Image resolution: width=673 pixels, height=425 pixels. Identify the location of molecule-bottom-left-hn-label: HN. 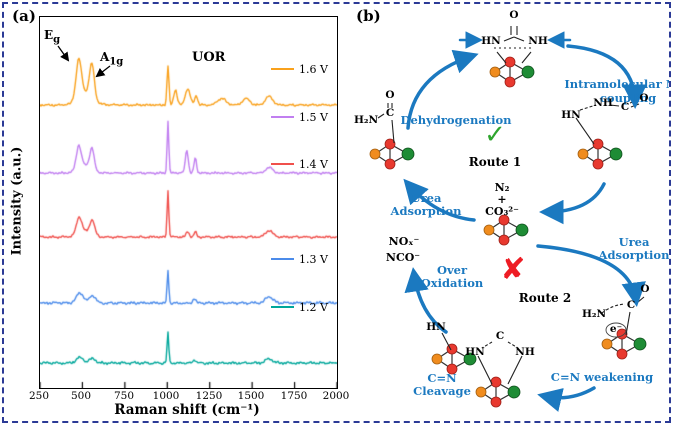
(436, 327).